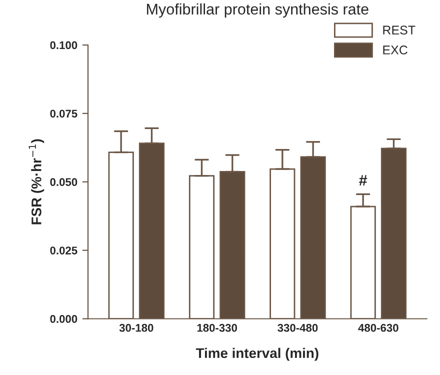  Describe the element at coordinates (257, 354) in the screenshot. I see `x-axis-title: Time interval (min)` at that location.